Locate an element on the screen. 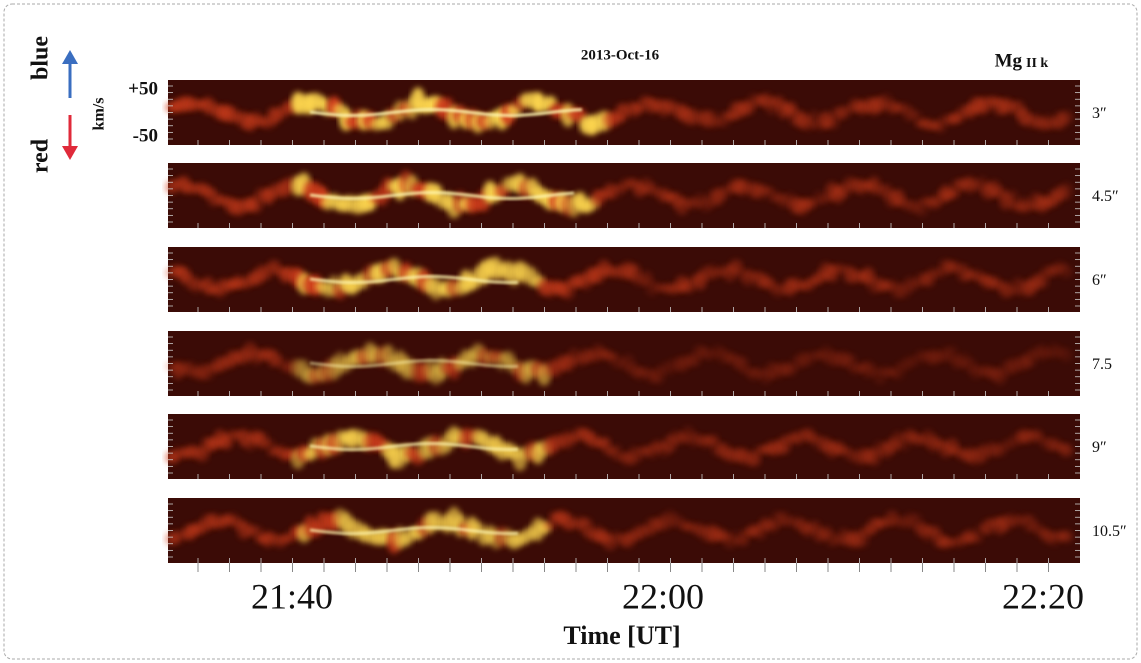 This screenshot has height=663, width=1141. spectrogram-panel: 10.5″ is located at coordinates (646, 530).